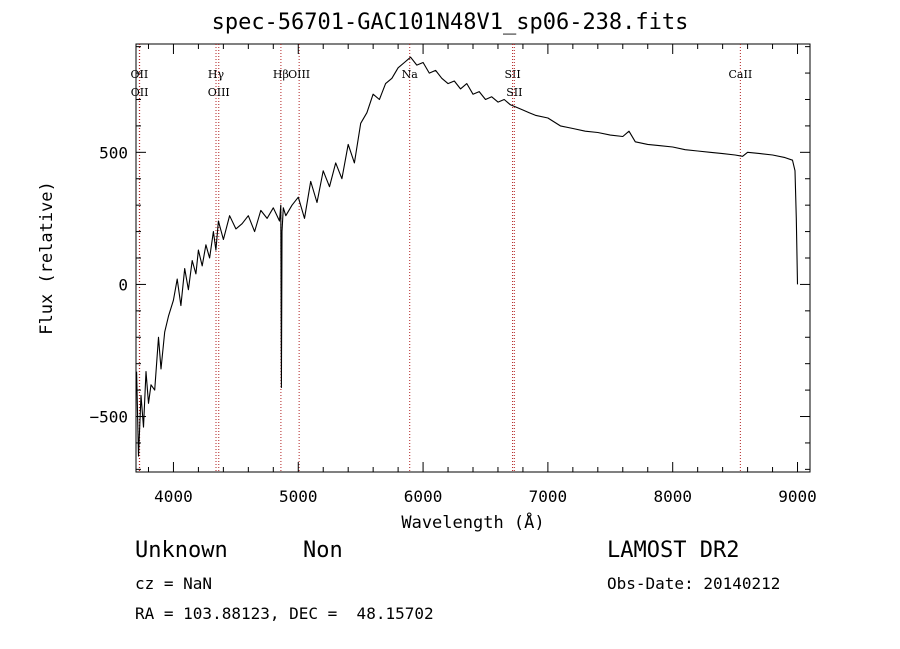  Describe the element at coordinates (140, 92) in the screenshot. I see `line-marker-label-1: OII` at that location.